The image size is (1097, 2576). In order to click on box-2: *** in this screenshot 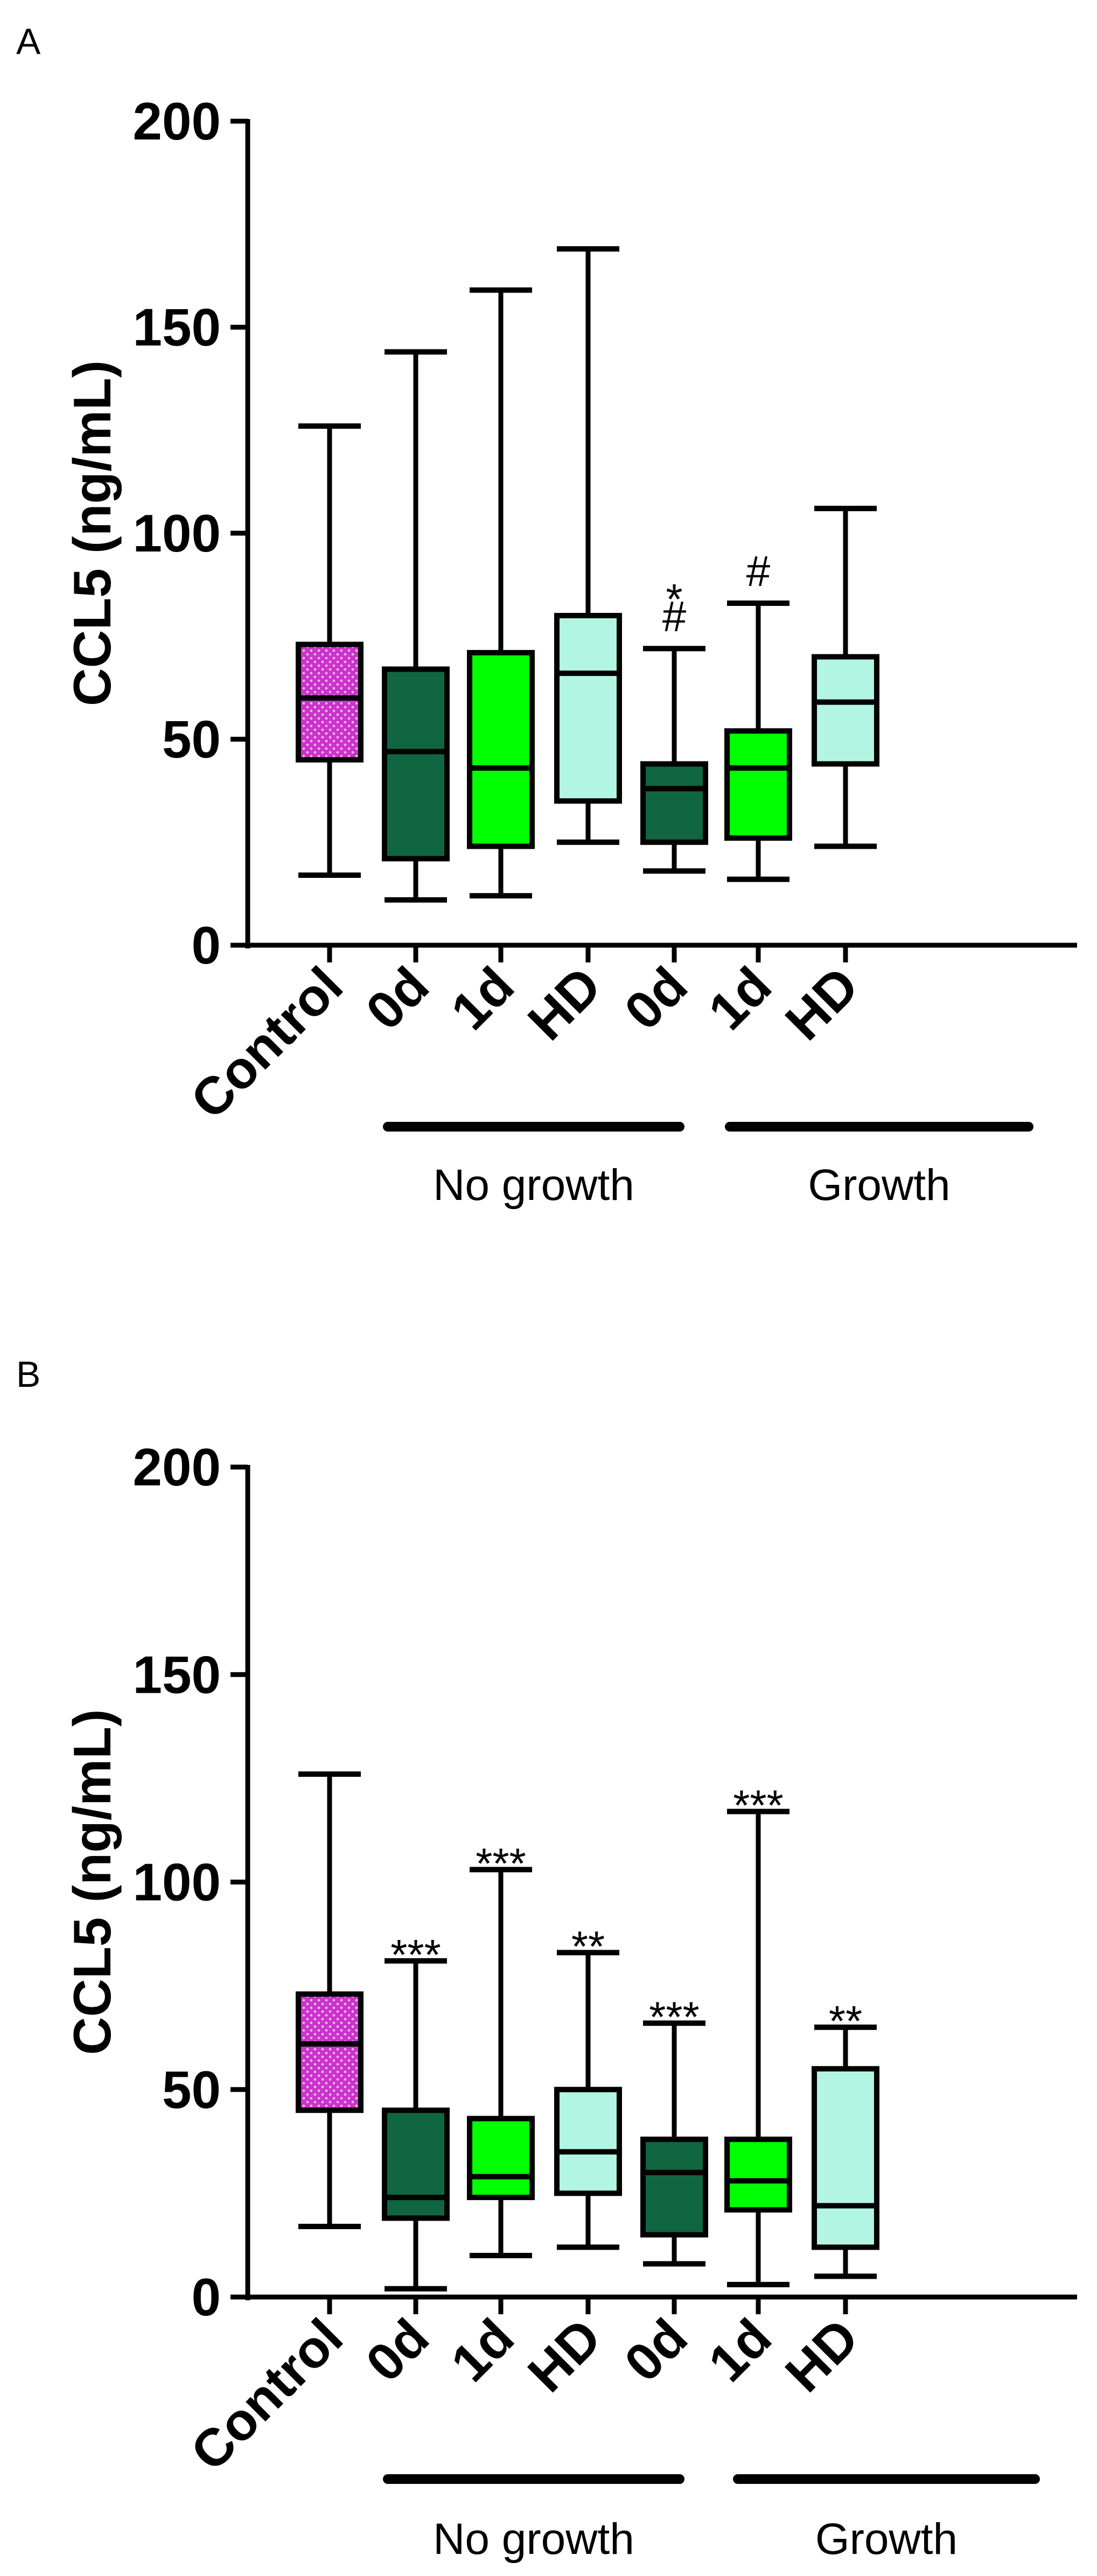, I will do `click(501, 2048)`.